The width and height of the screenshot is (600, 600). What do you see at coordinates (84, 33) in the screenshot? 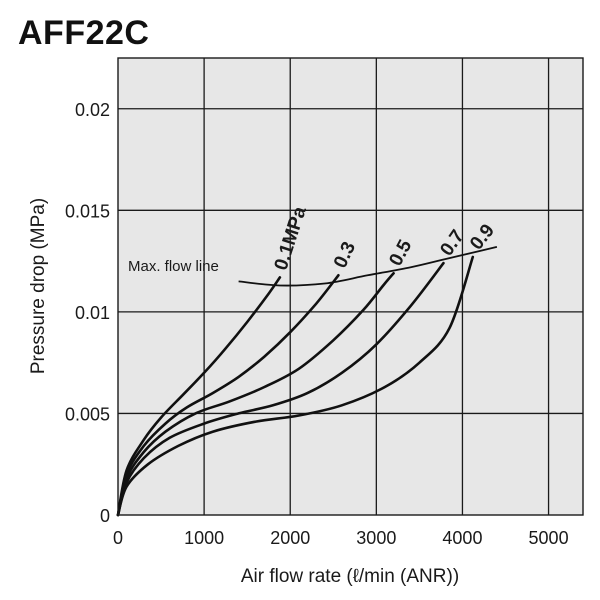
I see `chart-title: AFF22C` at bounding box center [84, 33].